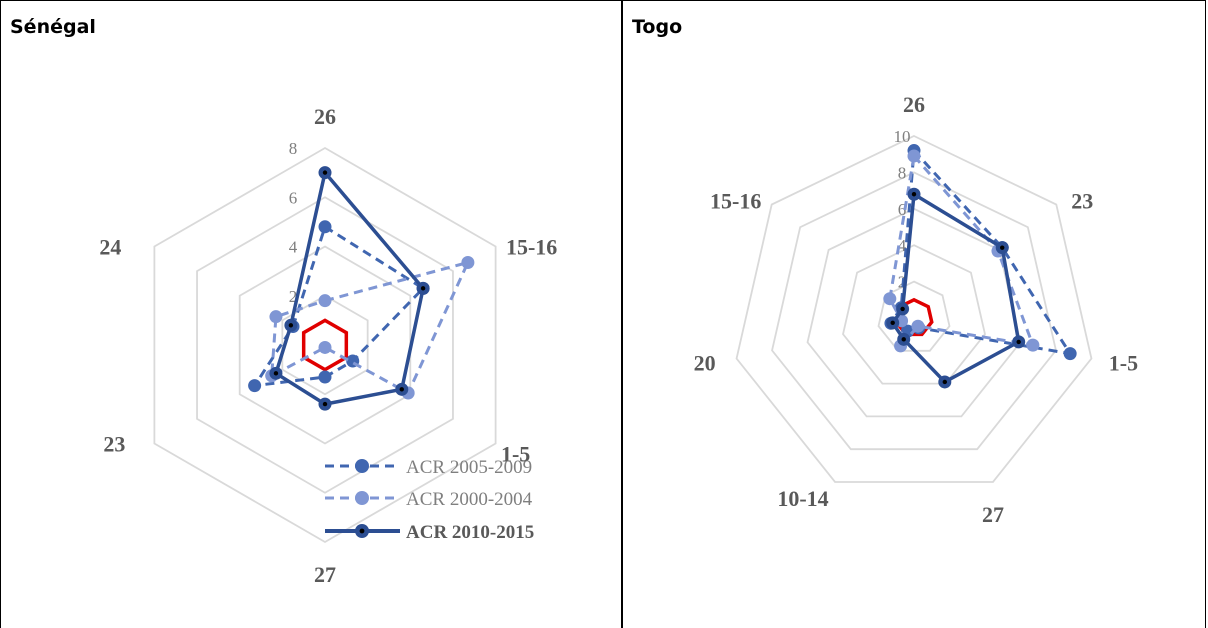  Describe the element at coordinates (470, 532) in the screenshot. I see `legend-label: ACR 2010-2015` at that location.